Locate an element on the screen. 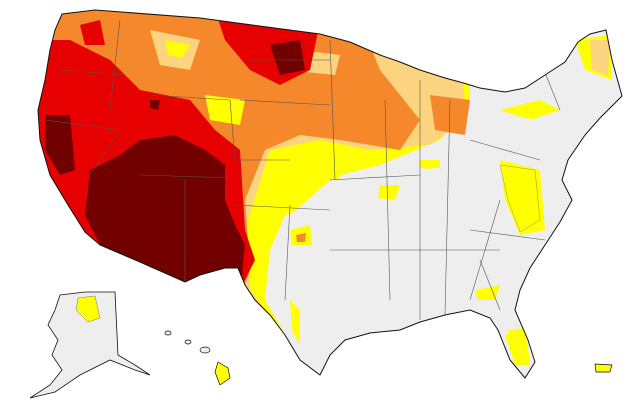  alaska-drought-area is located at coordinates (88, 309).